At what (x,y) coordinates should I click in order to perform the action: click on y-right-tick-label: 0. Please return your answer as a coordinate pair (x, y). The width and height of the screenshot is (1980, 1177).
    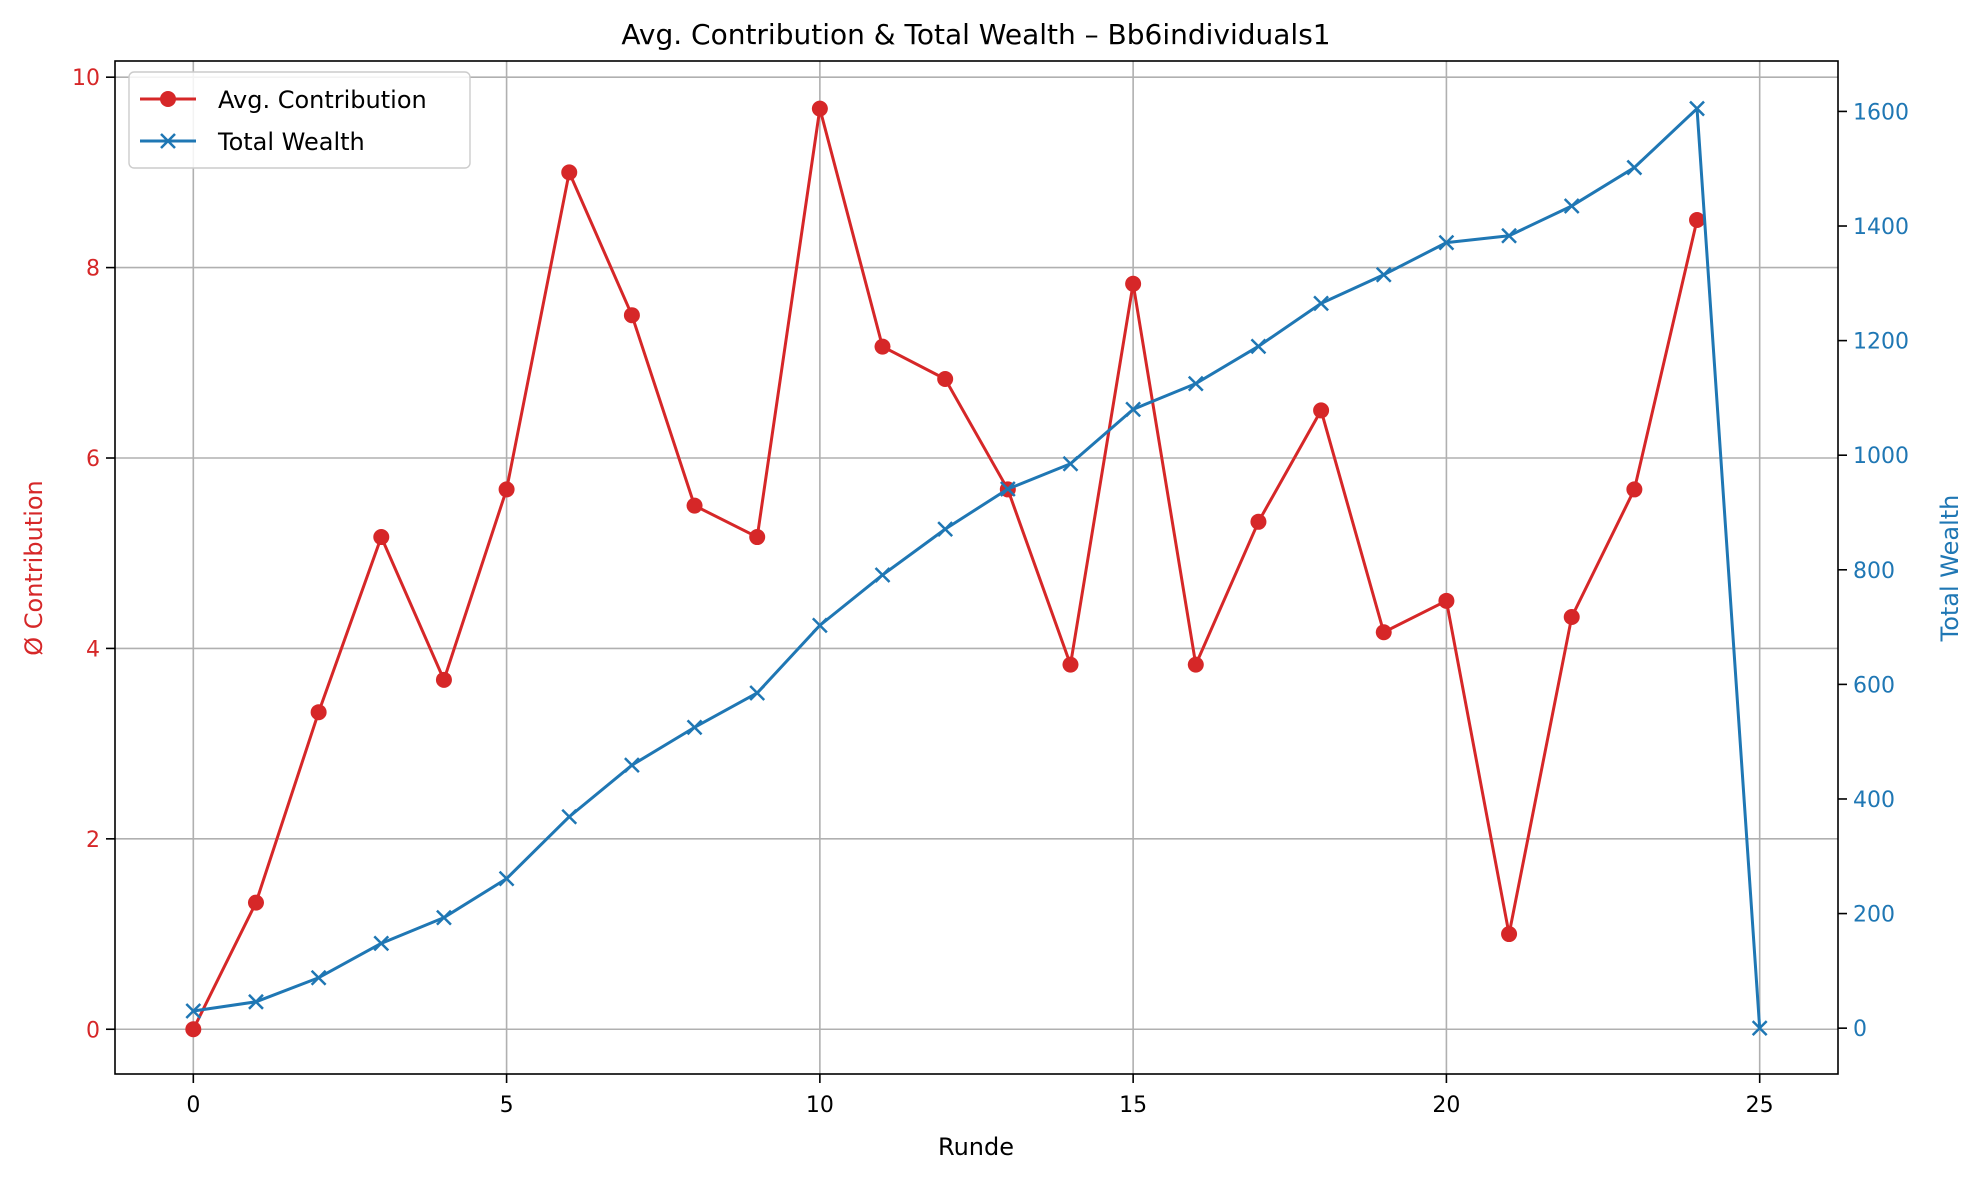
    Looking at the image, I should click on (1860, 1029).